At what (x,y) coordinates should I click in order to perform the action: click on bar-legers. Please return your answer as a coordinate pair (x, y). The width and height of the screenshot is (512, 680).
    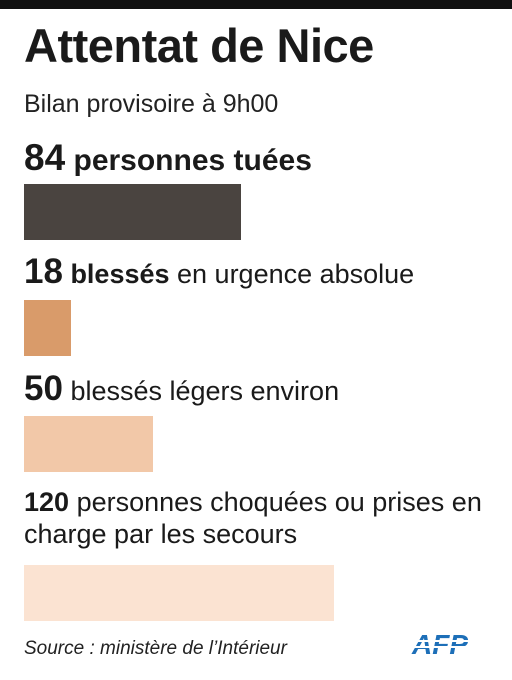
    Looking at the image, I should click on (88, 444).